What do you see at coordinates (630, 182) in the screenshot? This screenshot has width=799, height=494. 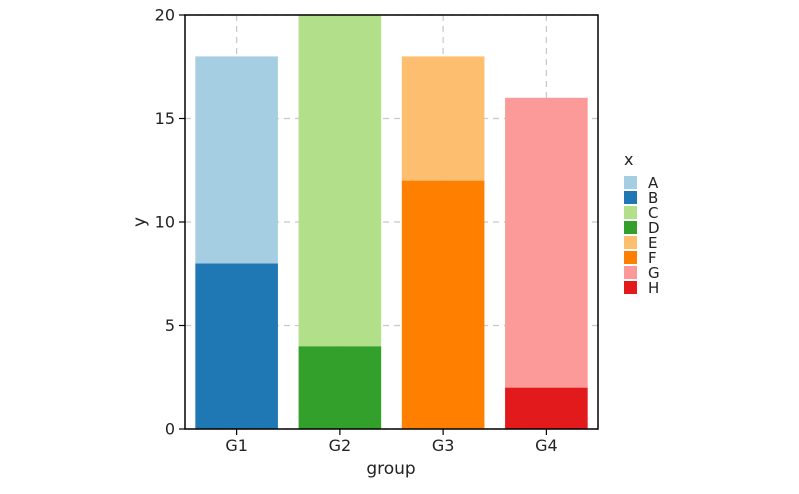 I see `legend-swatch-A` at bounding box center [630, 182].